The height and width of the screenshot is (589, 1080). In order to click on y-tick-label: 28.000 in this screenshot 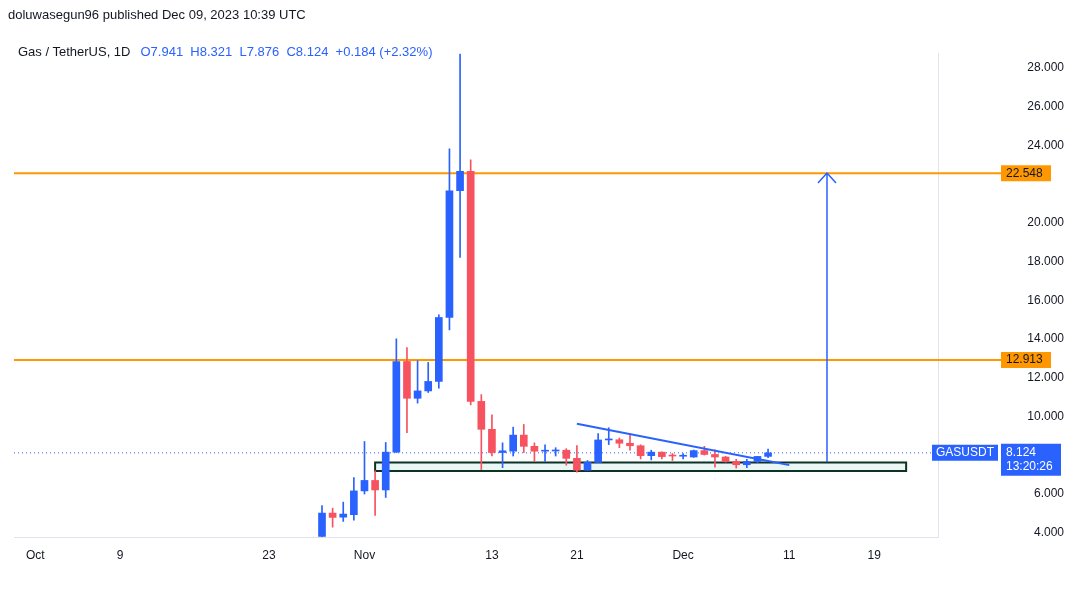, I will do `click(1046, 67)`.